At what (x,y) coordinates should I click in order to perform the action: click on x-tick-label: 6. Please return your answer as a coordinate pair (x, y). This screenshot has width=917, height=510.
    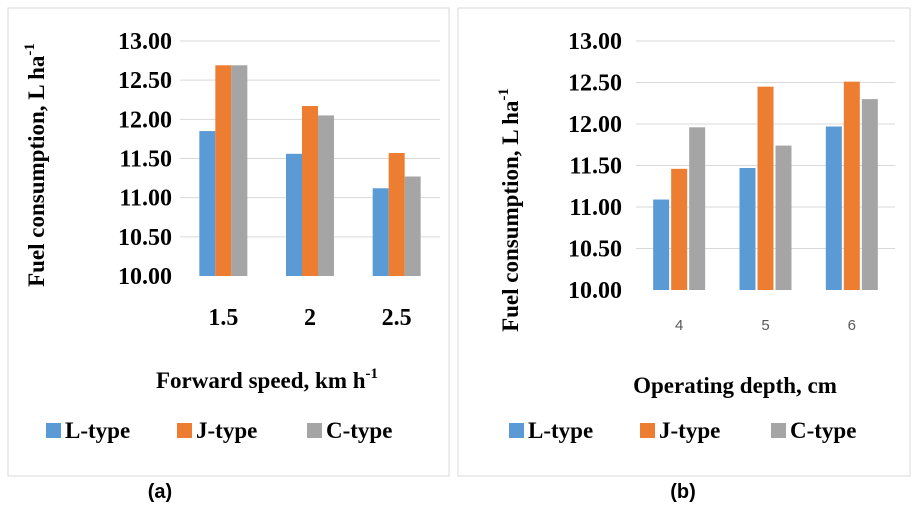
    Looking at the image, I should click on (852, 325).